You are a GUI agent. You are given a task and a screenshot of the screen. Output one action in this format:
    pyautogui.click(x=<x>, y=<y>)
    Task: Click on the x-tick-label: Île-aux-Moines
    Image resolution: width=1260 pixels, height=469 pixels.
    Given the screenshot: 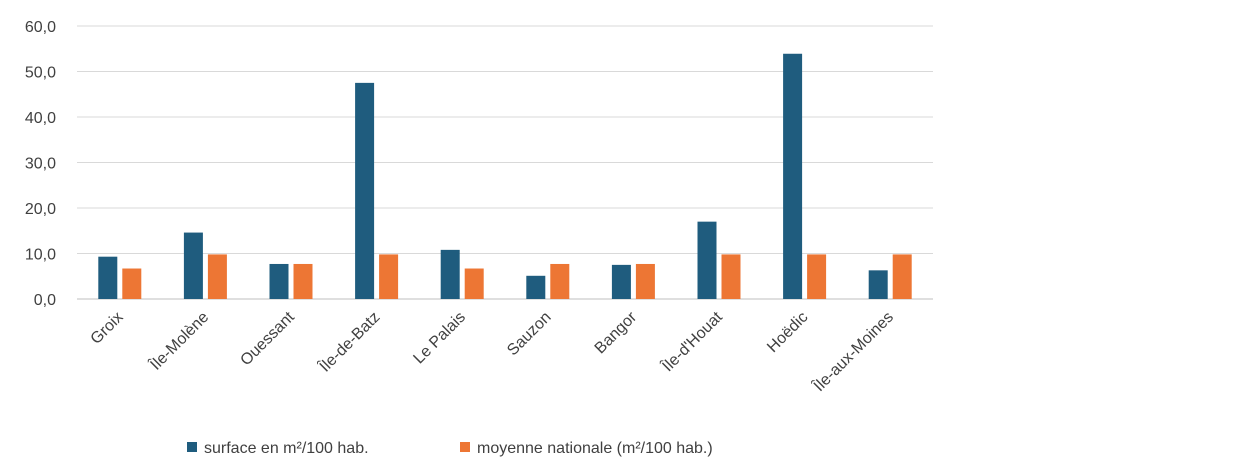 What is the action you would take?
    pyautogui.click(x=853, y=351)
    